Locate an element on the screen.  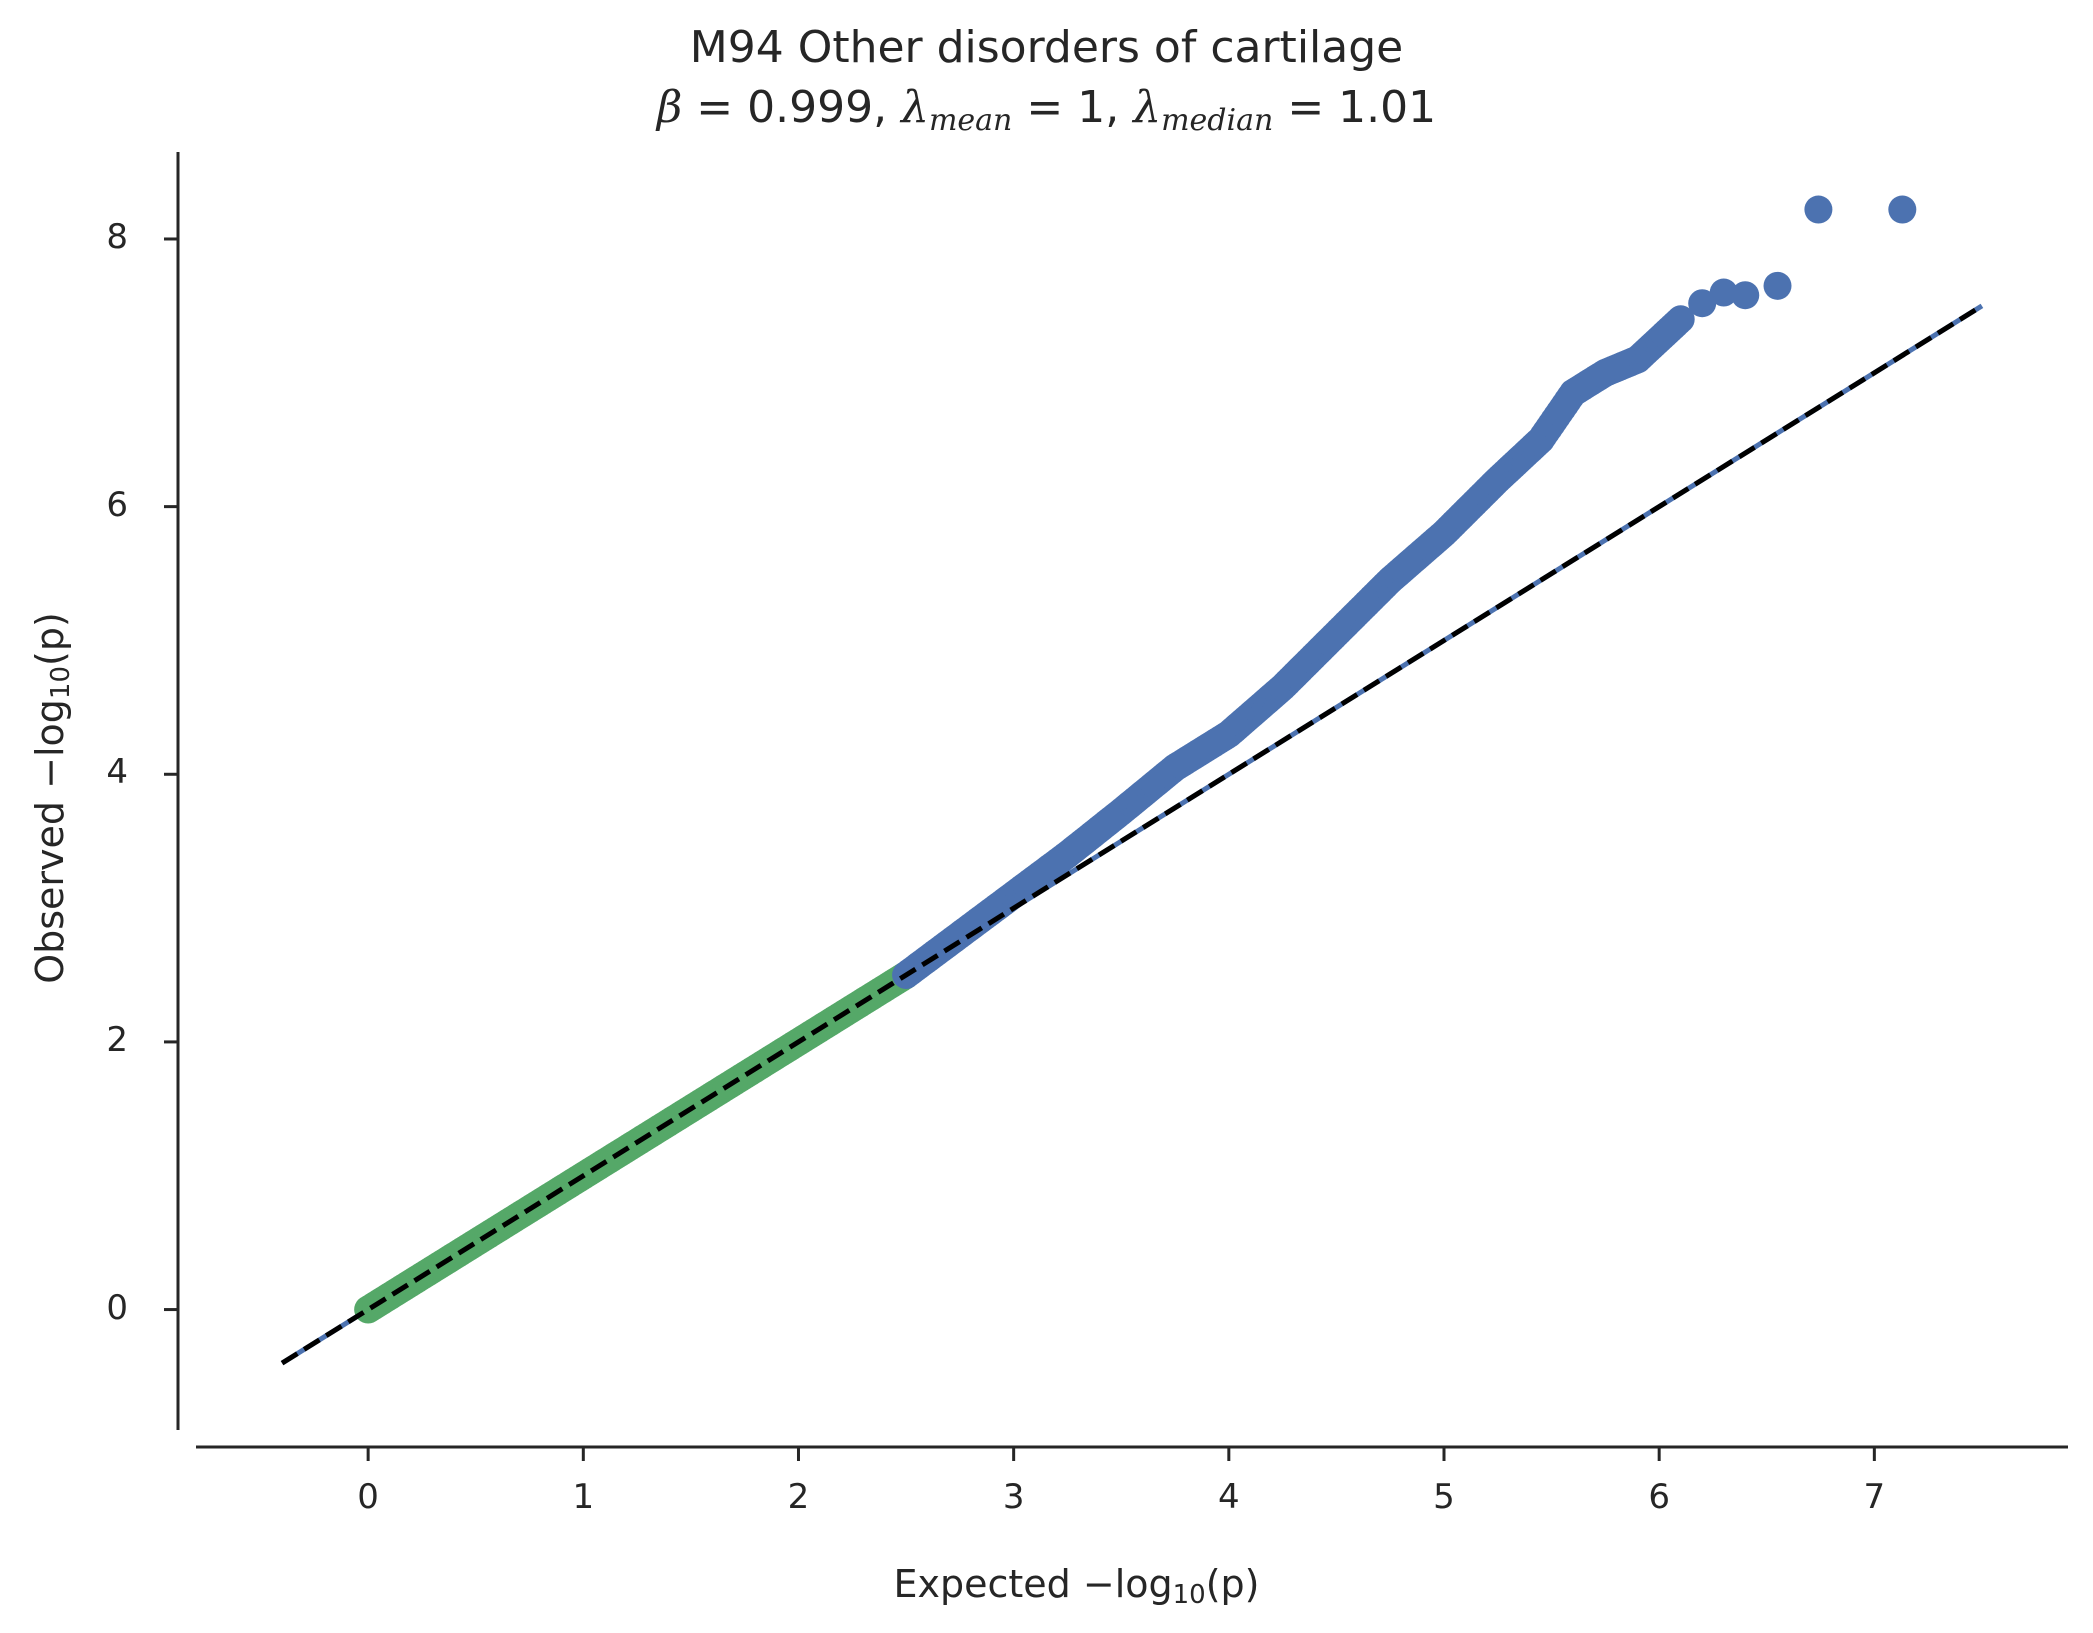
y-tick-label: 0 is located at coordinates (117, 1307).